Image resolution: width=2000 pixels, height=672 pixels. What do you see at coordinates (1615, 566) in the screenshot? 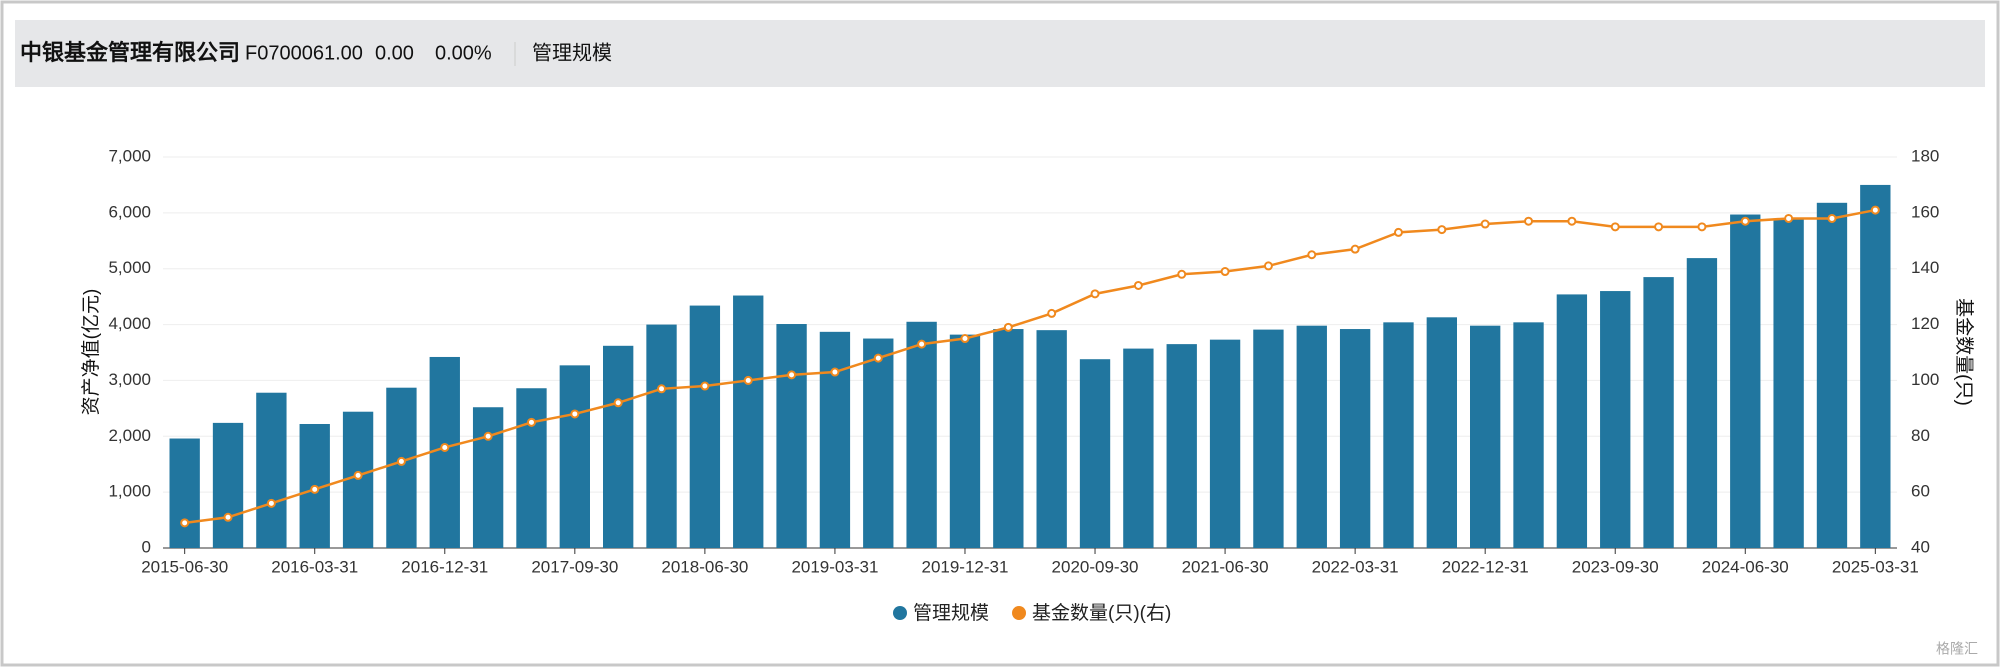
I see `x-tick-label: 2023-09-30` at bounding box center [1615, 566].